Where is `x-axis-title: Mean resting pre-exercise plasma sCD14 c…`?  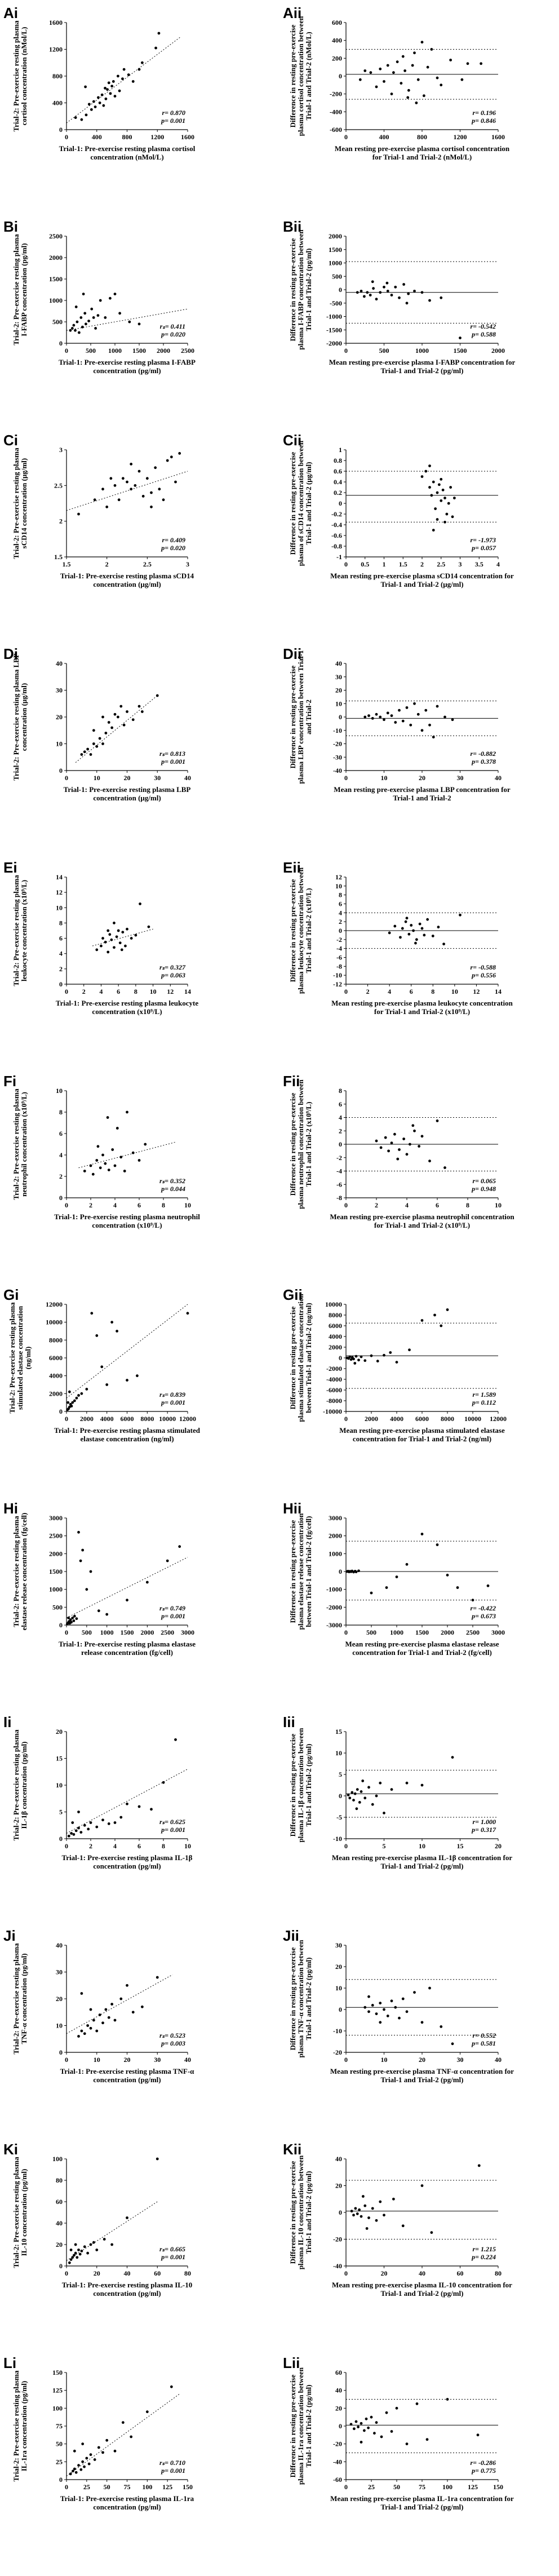
x-axis-title: Mean resting pre-exercise plasma sCD14 c… is located at coordinates (422, 576).